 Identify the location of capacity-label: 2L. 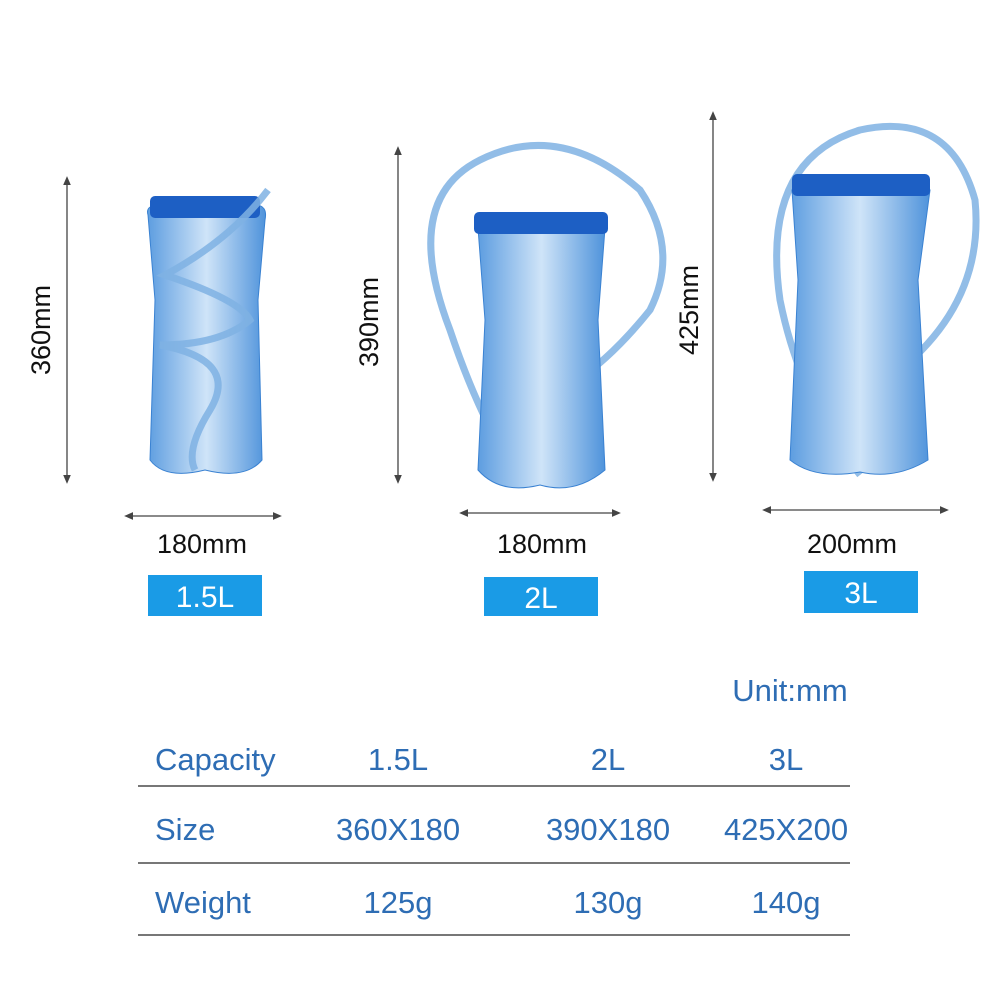
(540, 598).